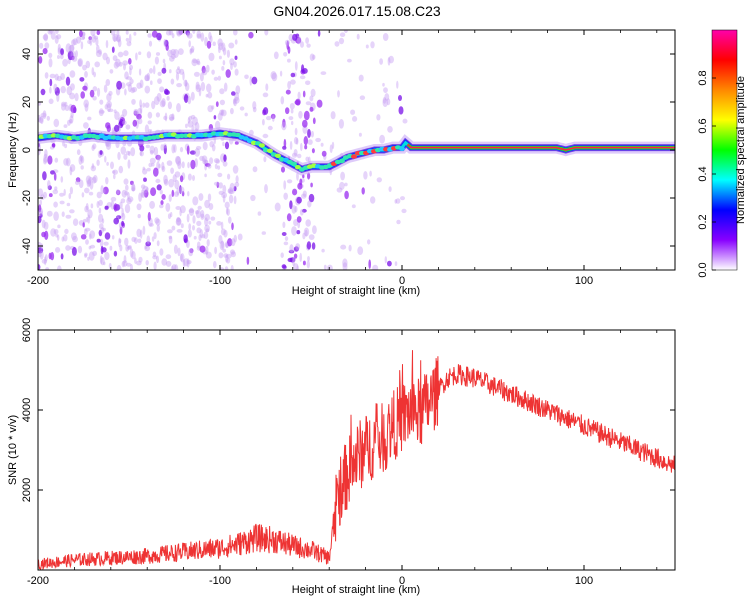  I want to click on colorbar-label: Normalized spectral amplitude, so click(741, 150).